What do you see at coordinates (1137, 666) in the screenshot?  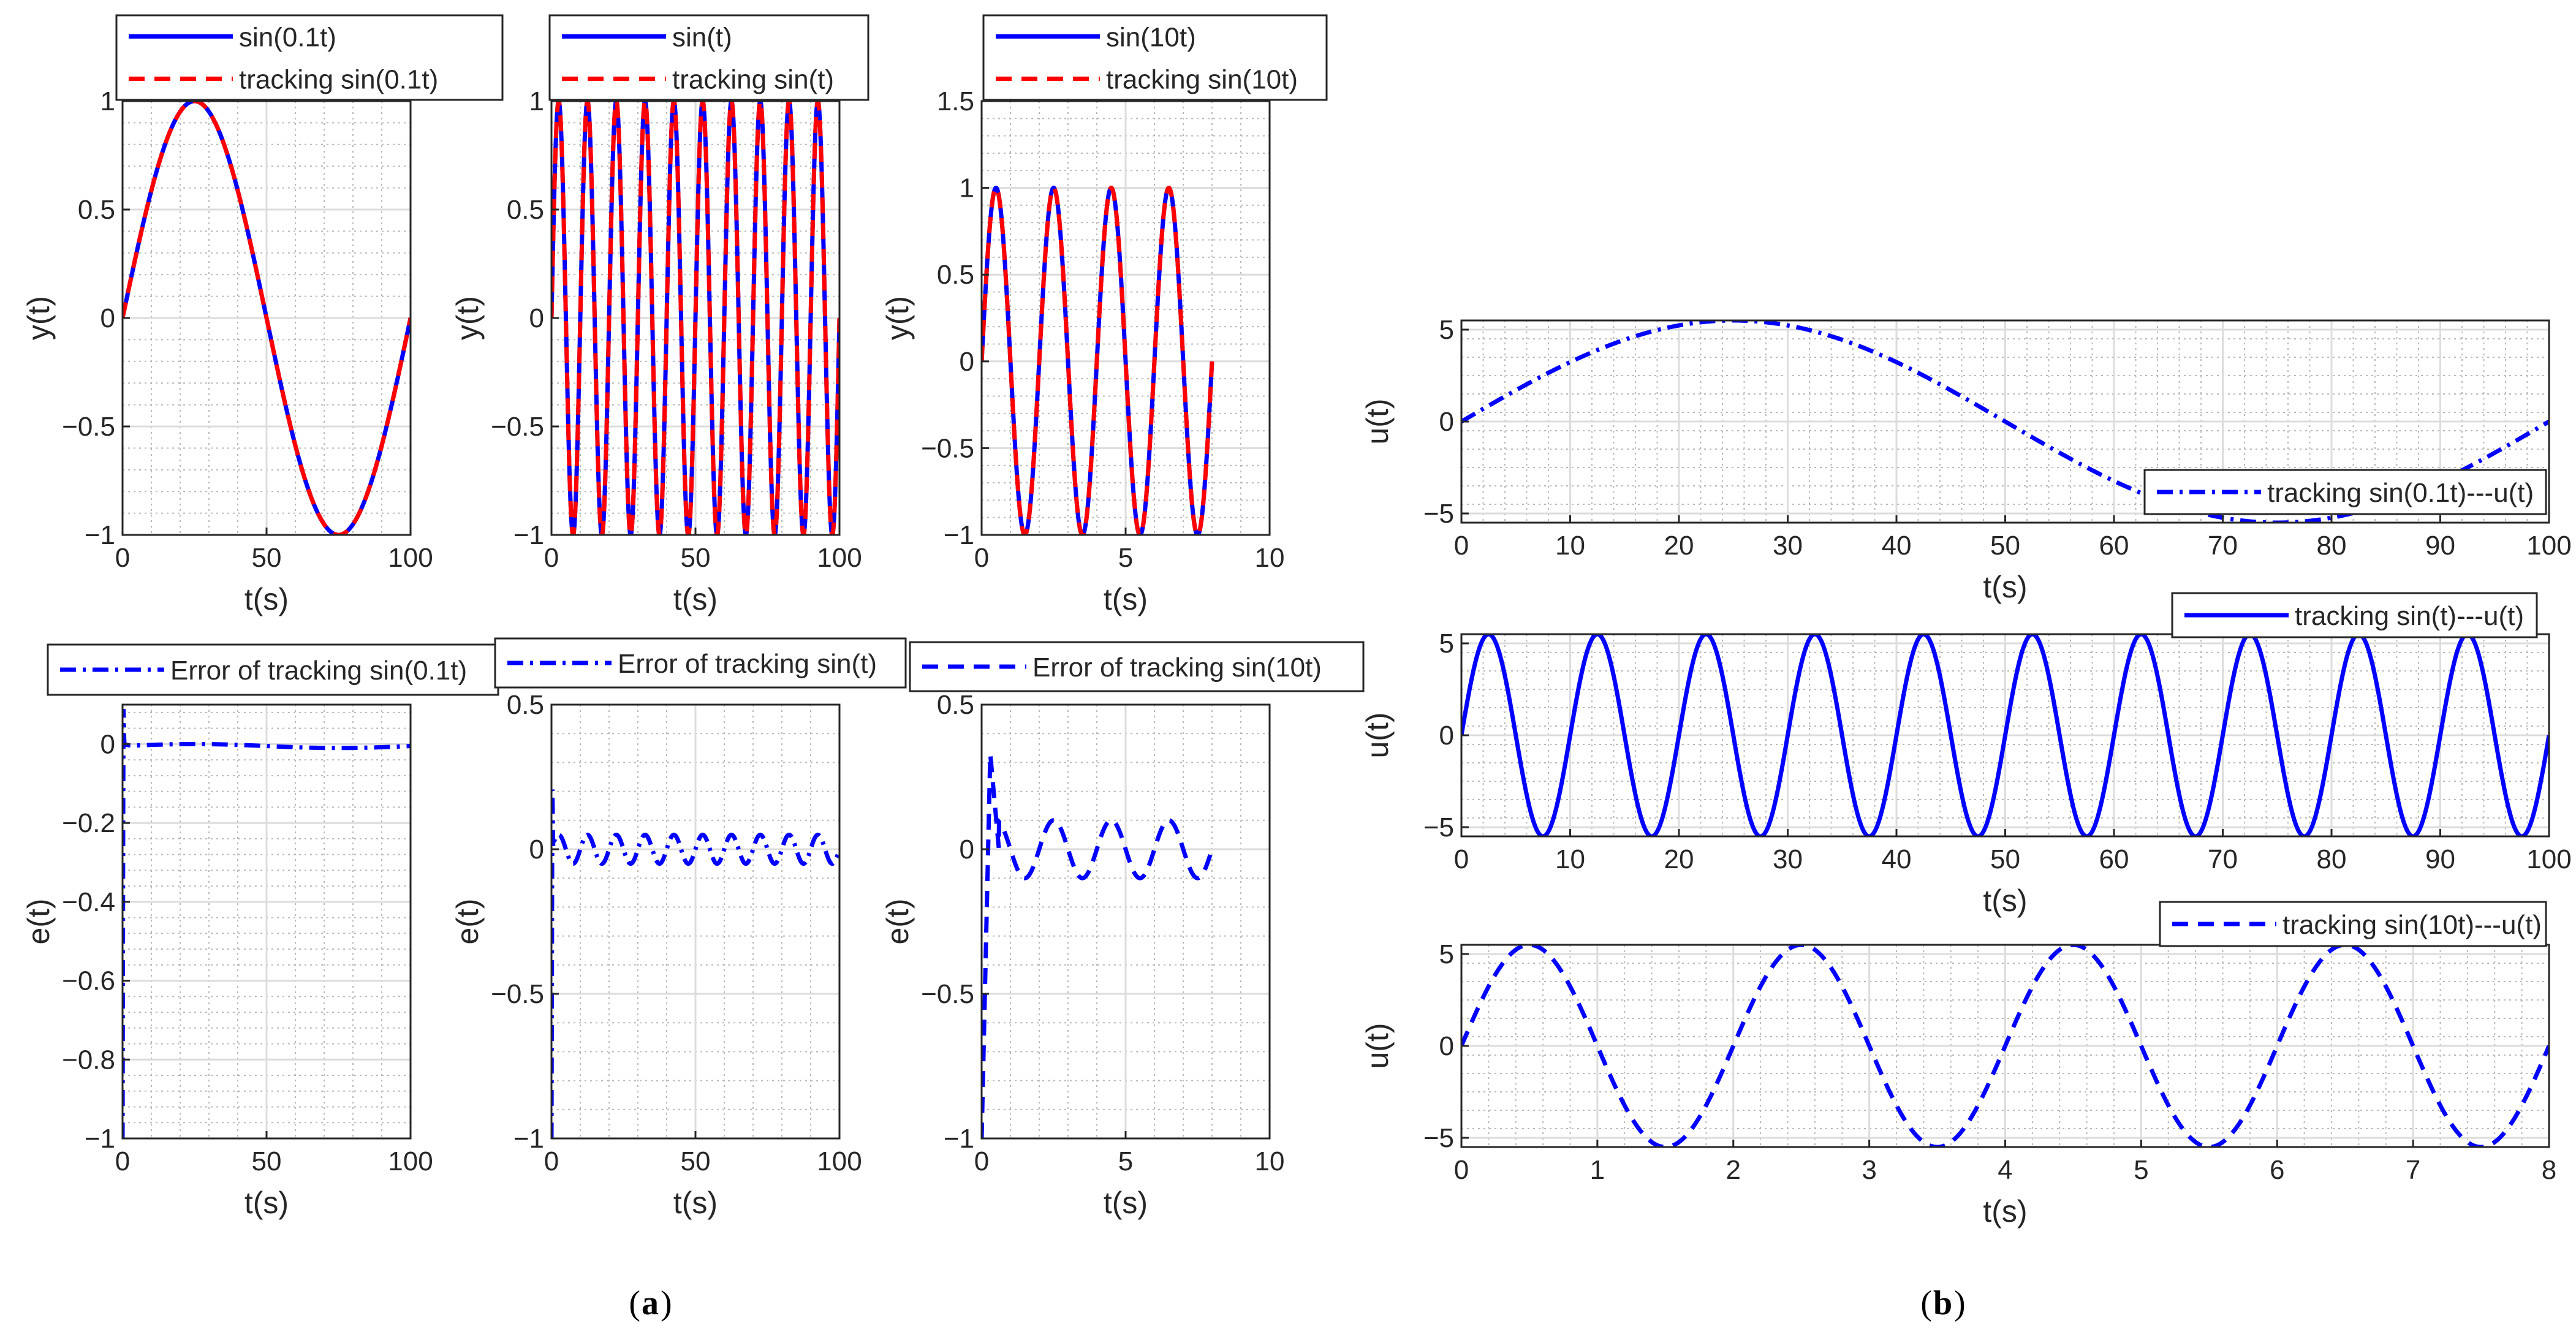 I see `legend: Error of tracking sin(10t)` at bounding box center [1137, 666].